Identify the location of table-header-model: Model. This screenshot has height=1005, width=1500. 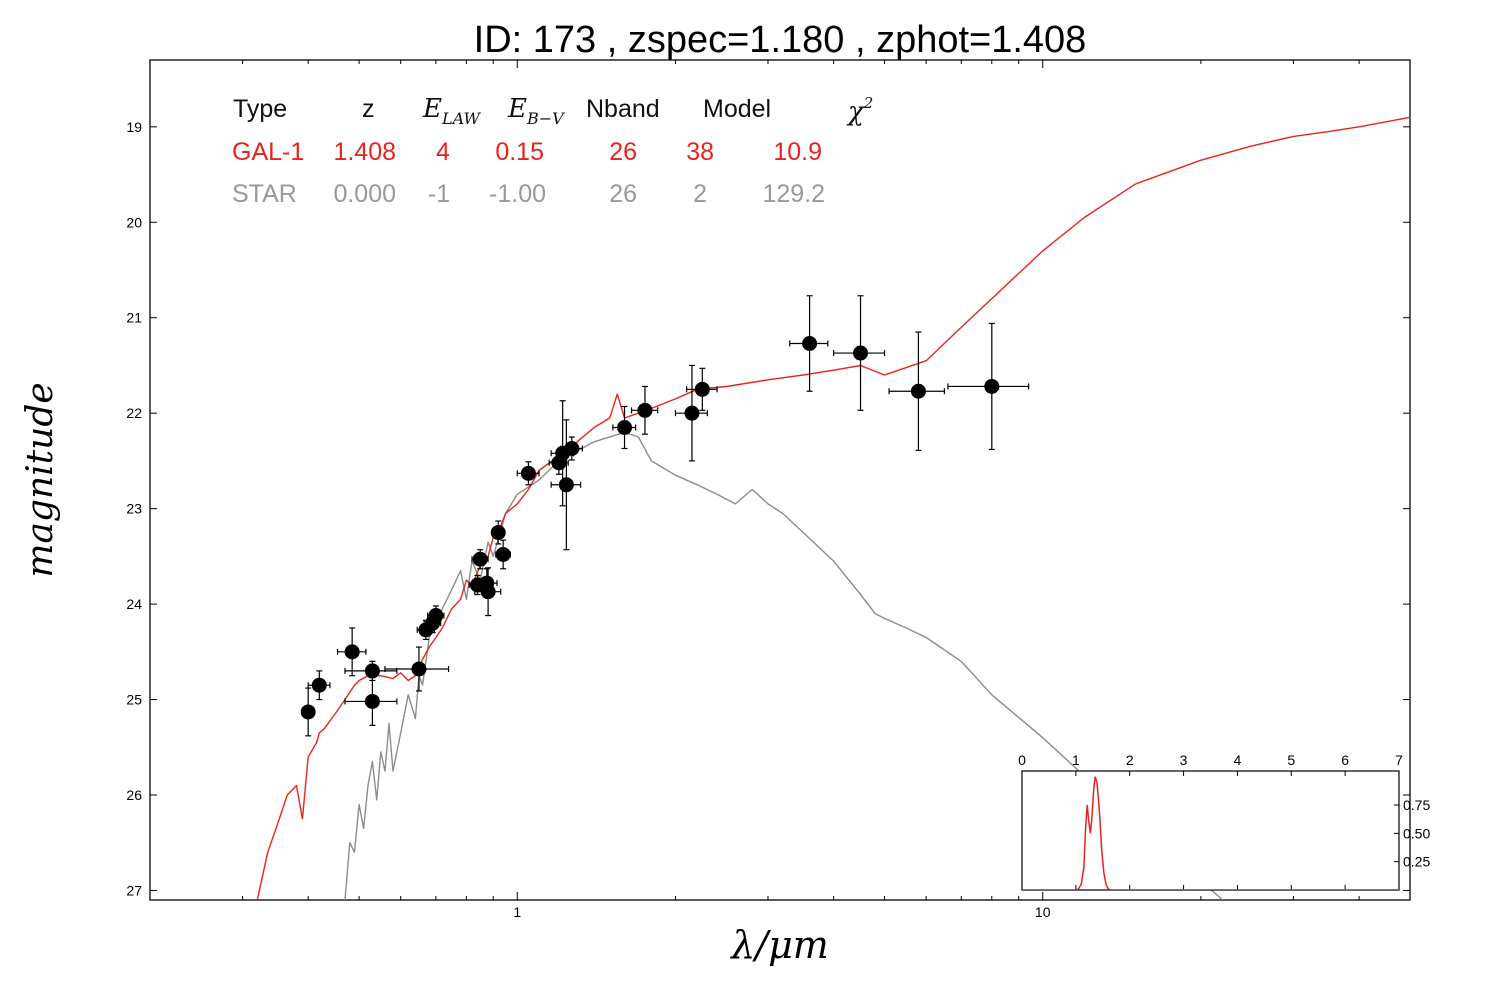
(737, 109).